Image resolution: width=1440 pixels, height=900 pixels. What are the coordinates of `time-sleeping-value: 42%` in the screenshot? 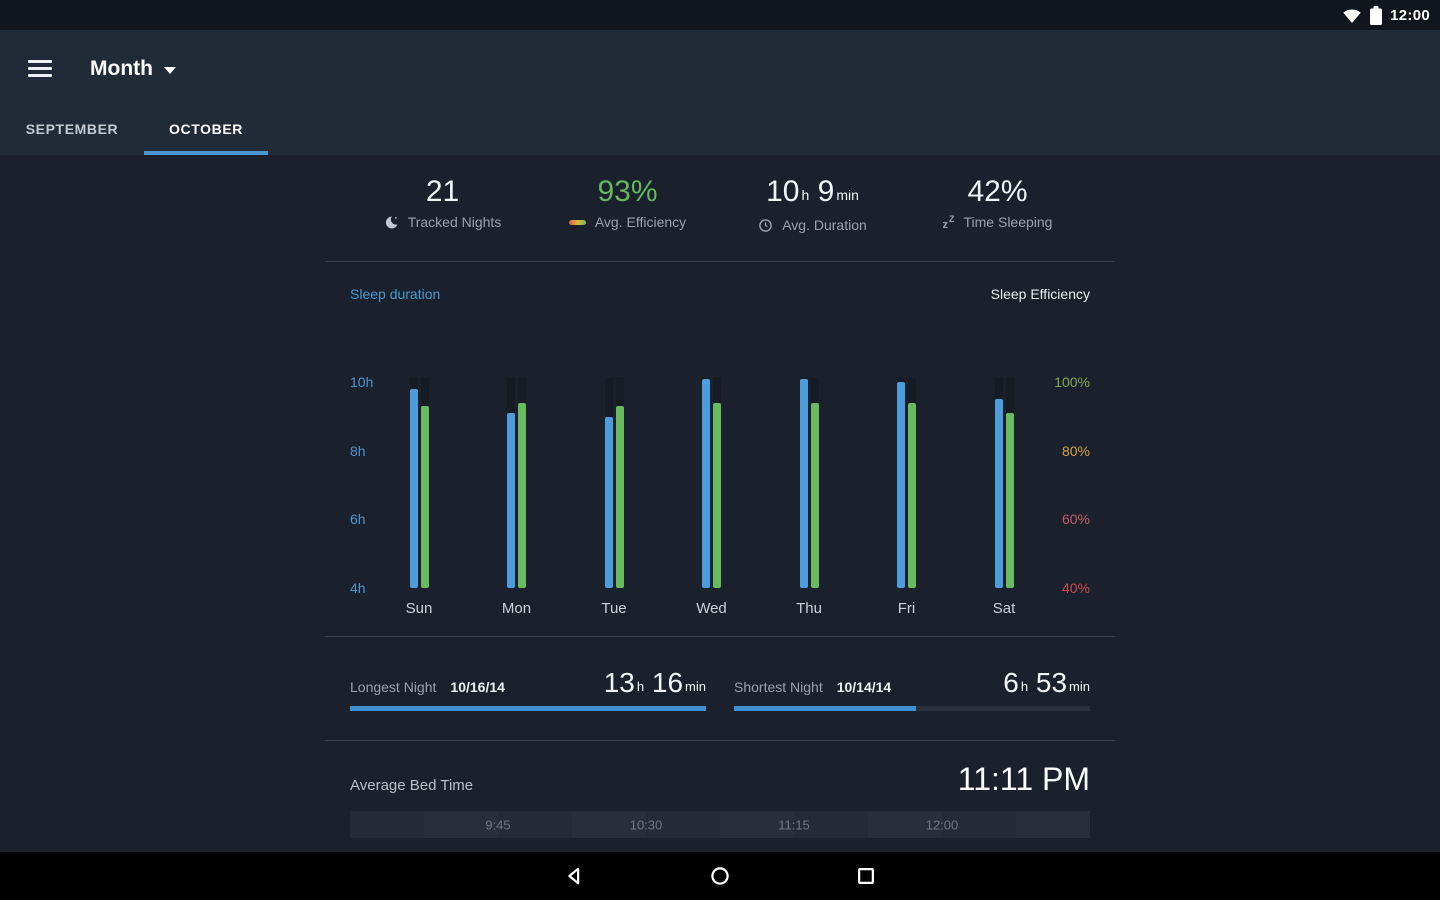 It's located at (997, 191).